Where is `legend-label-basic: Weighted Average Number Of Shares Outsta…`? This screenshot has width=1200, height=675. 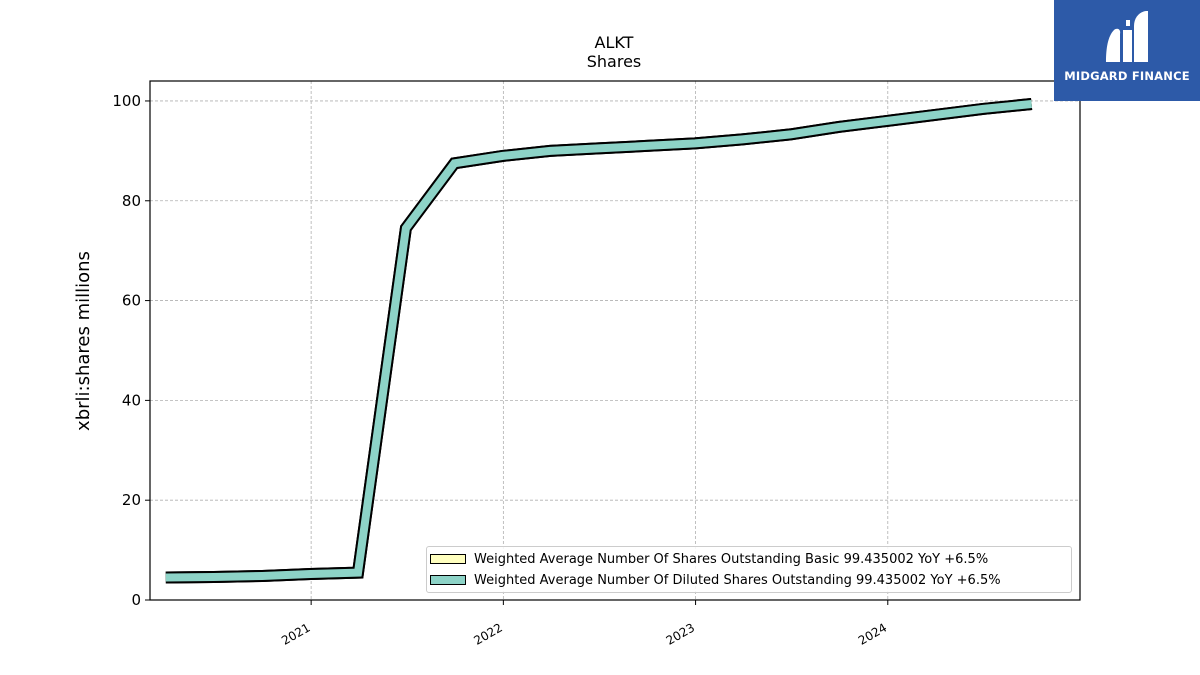 legend-label-basic: Weighted Average Number Of Shares Outsta… is located at coordinates (731, 559).